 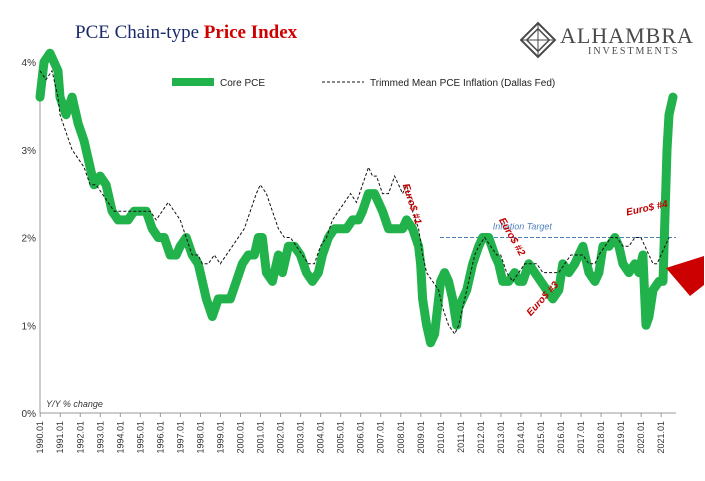 I want to click on alhambra-emblem-icon, so click(x=538, y=40).